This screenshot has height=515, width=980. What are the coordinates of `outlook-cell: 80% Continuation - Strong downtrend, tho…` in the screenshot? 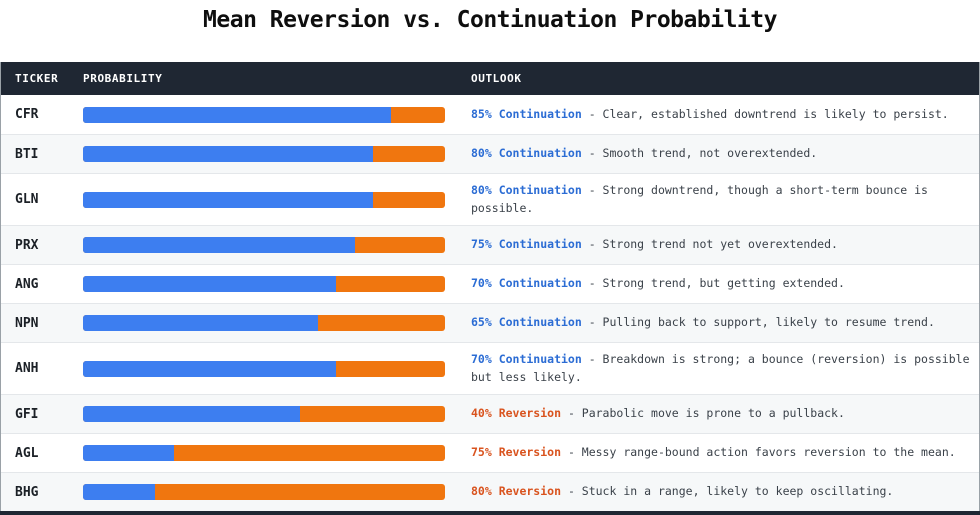 It's located at (721, 200).